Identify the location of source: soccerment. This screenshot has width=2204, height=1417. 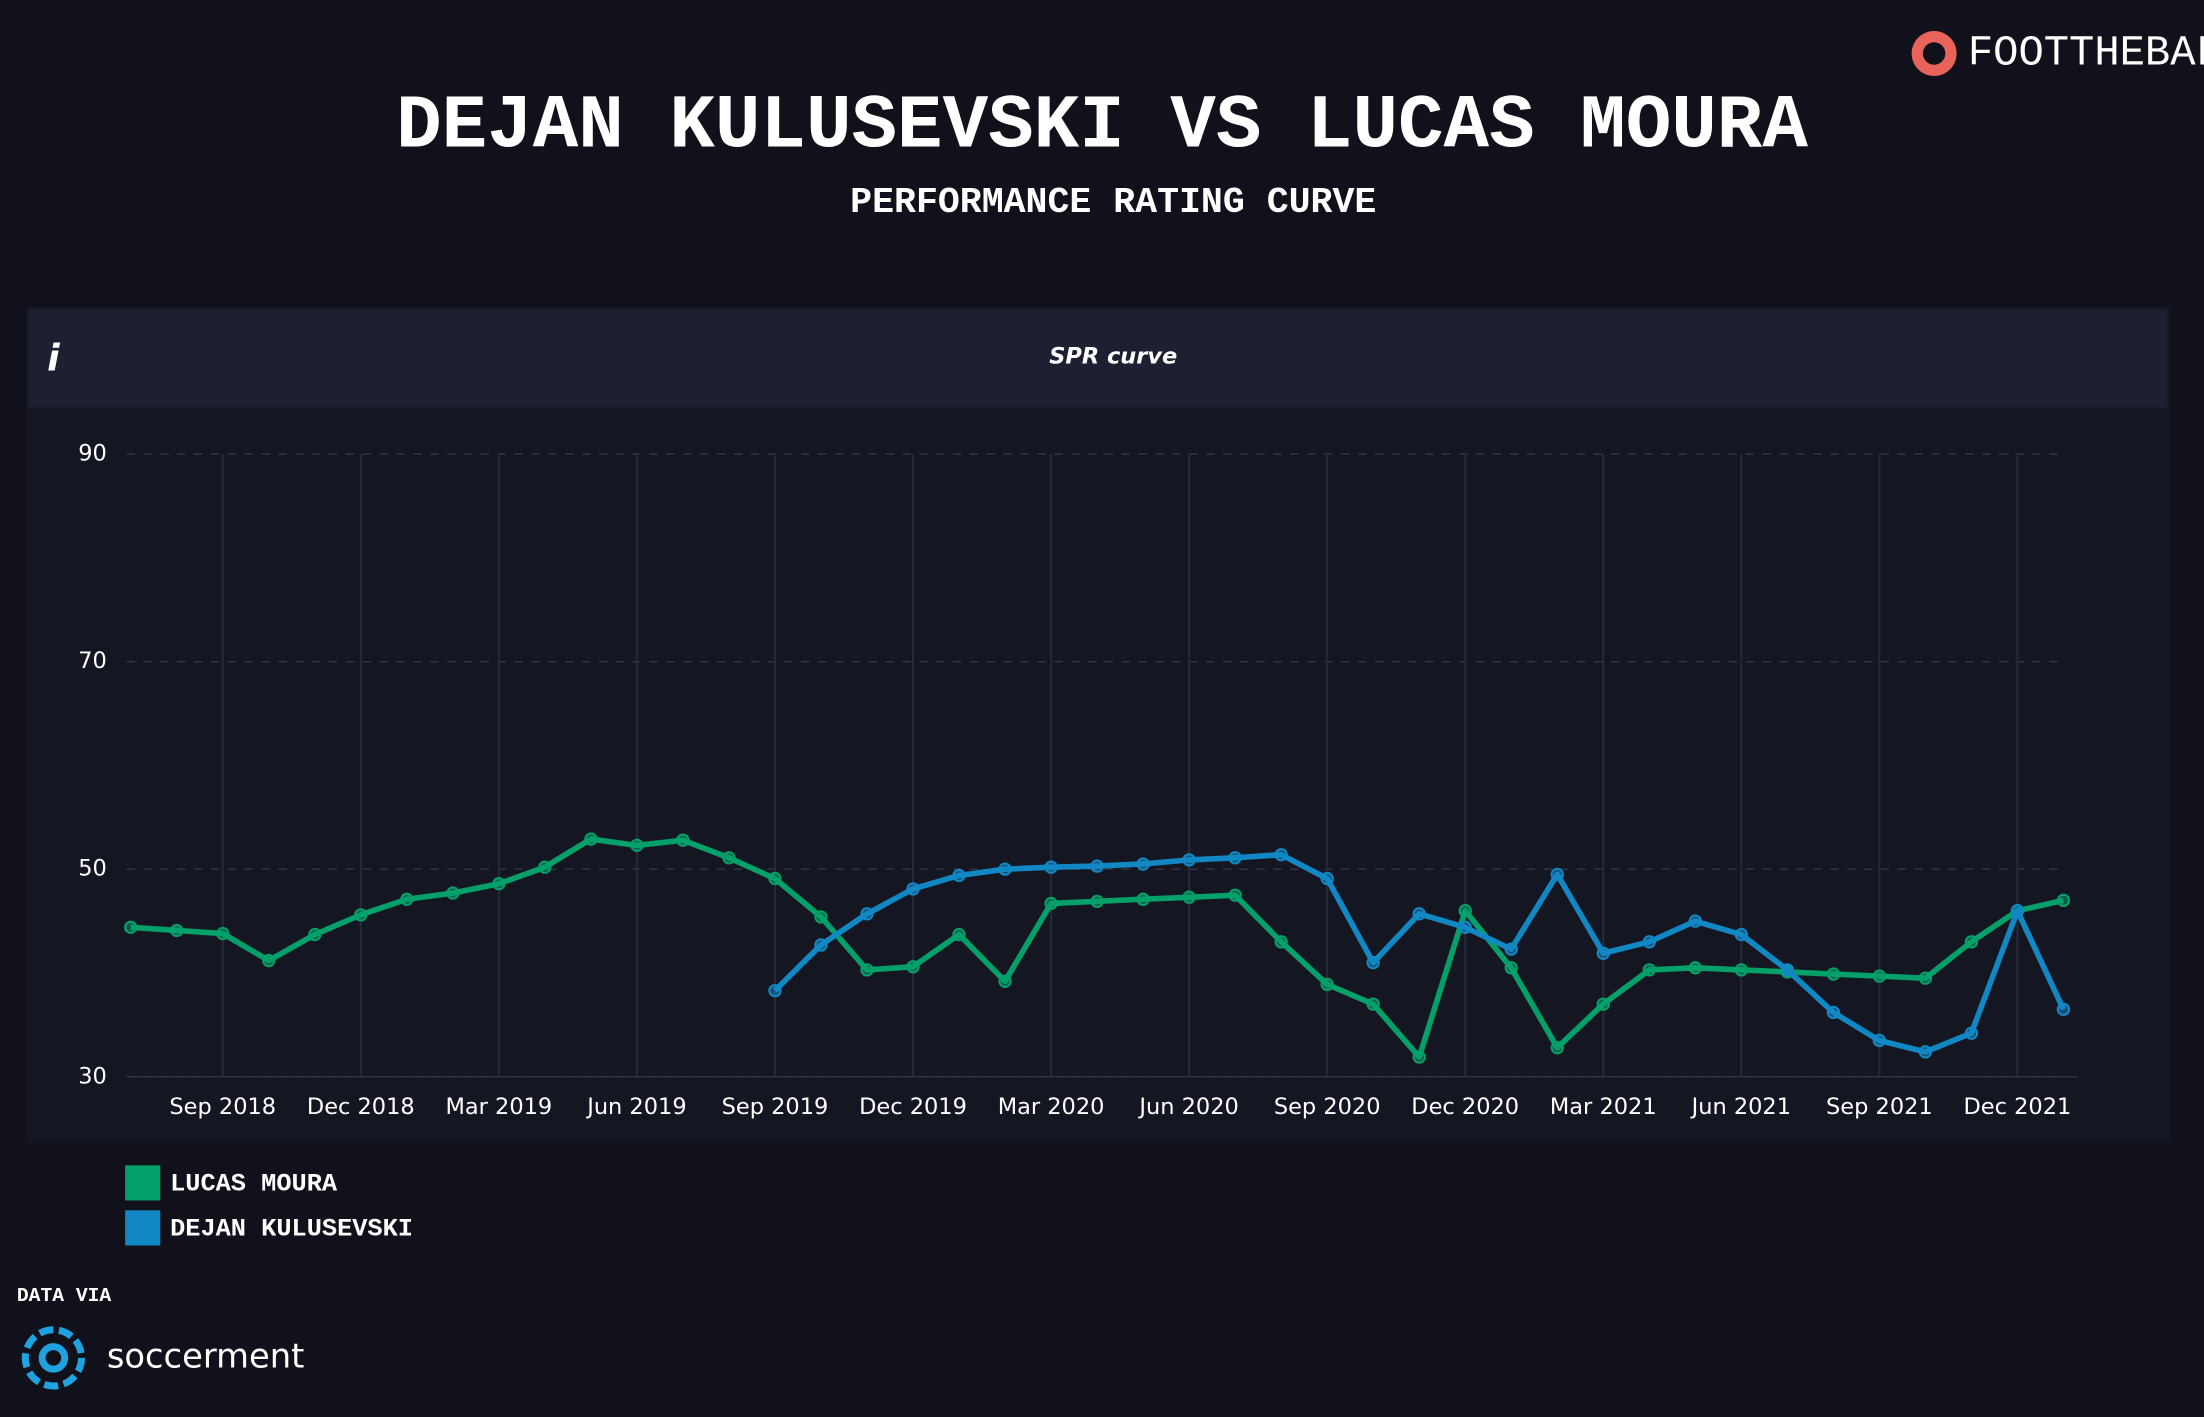
(205, 1355).